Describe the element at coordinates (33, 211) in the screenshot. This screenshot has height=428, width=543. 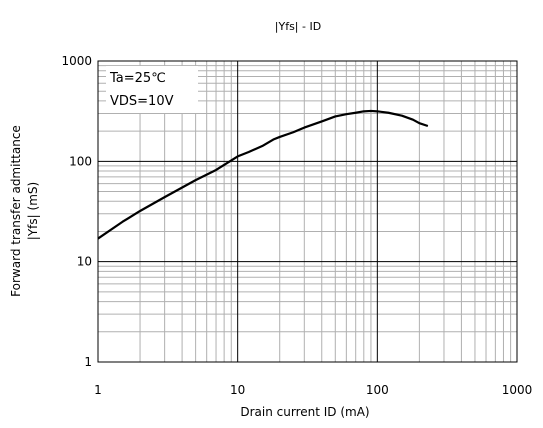
I see `y-axis-label-line2: |Yfs| (mS)` at that location.